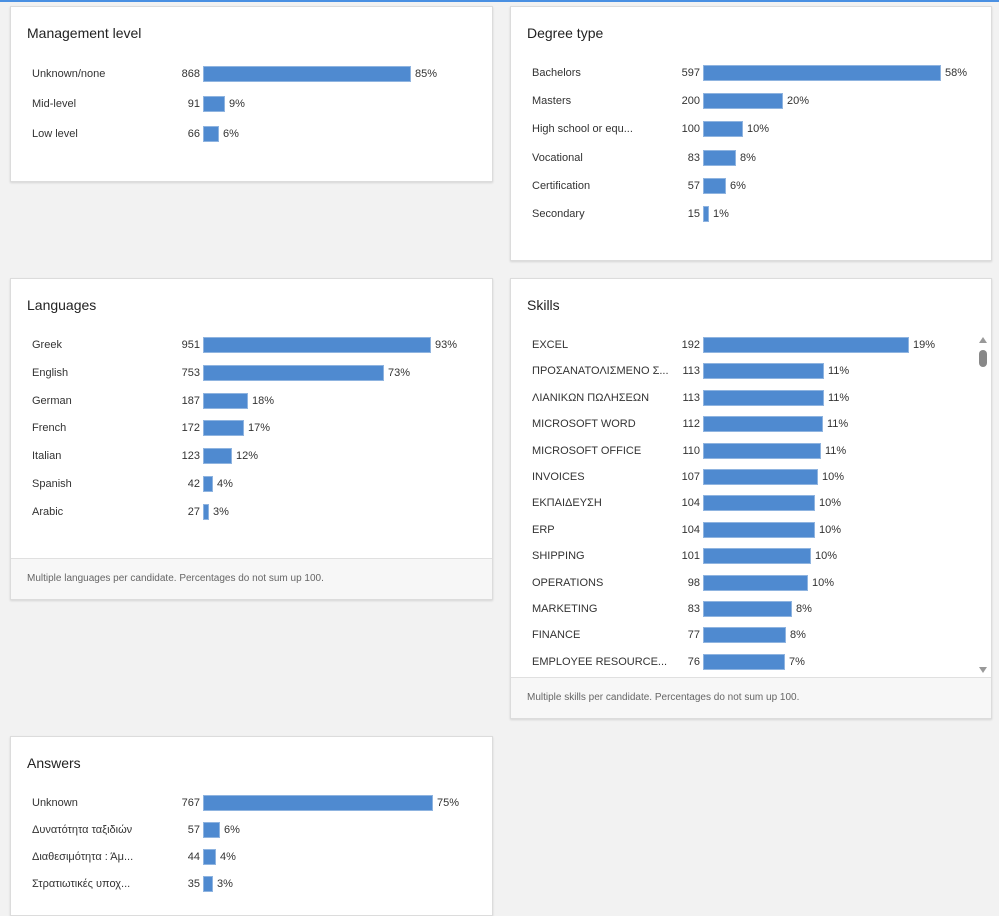  What do you see at coordinates (558, 213) in the screenshot?
I see `row-label: Secondary` at bounding box center [558, 213].